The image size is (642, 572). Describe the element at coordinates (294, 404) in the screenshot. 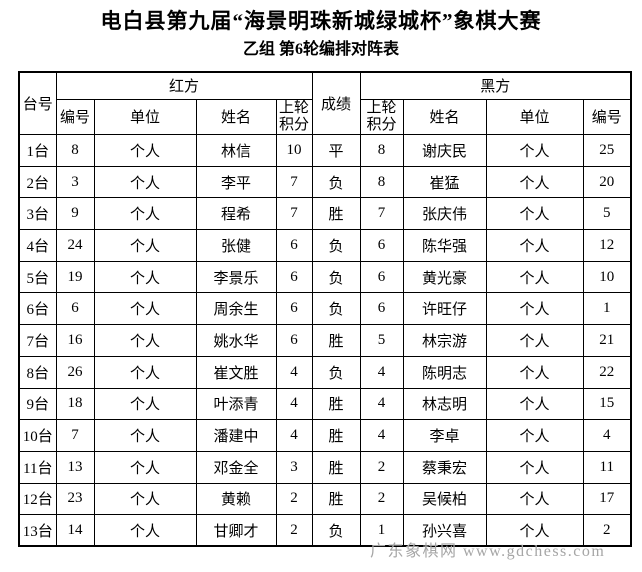

I see `red-prev-score-cell: 4` at that location.